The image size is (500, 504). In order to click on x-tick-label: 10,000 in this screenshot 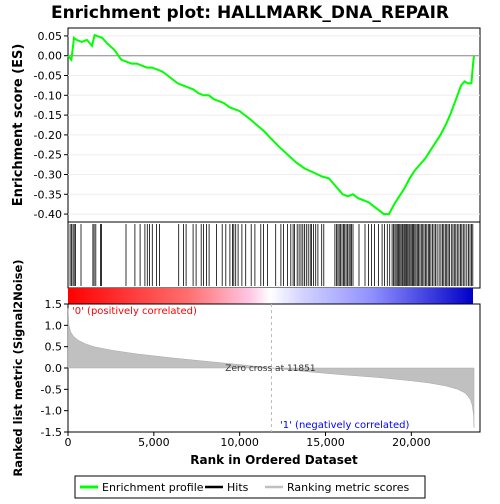, I will do `click(239, 442)`.